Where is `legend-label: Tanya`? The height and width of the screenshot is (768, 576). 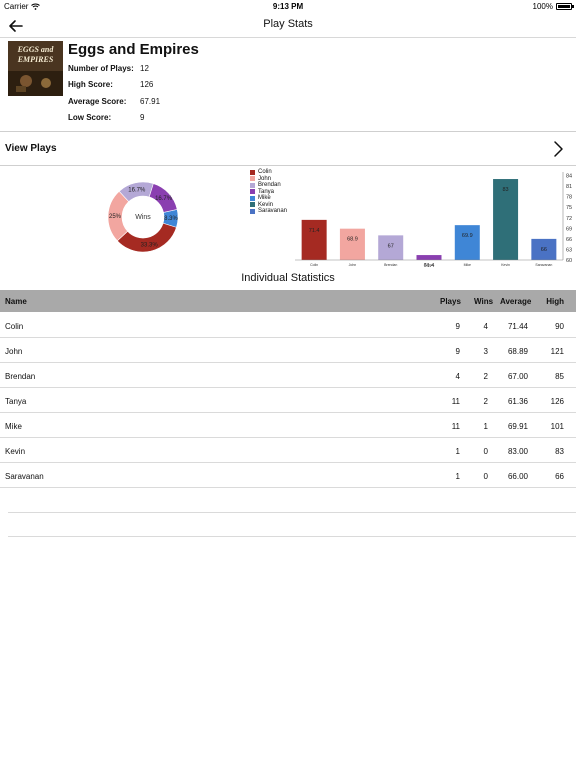 legend-label: Tanya is located at coordinates (266, 191).